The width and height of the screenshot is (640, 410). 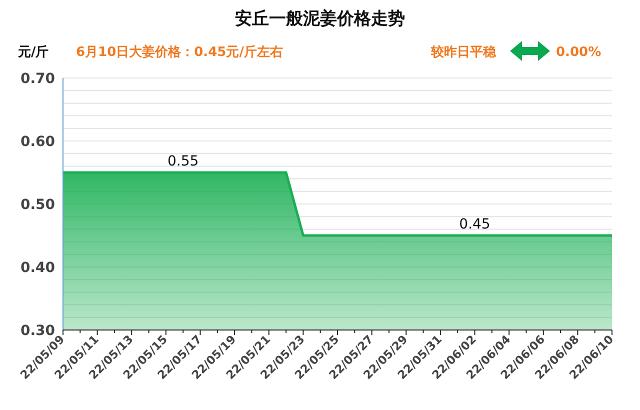 I want to click on y-tick-label: 0.70, so click(x=38, y=79).